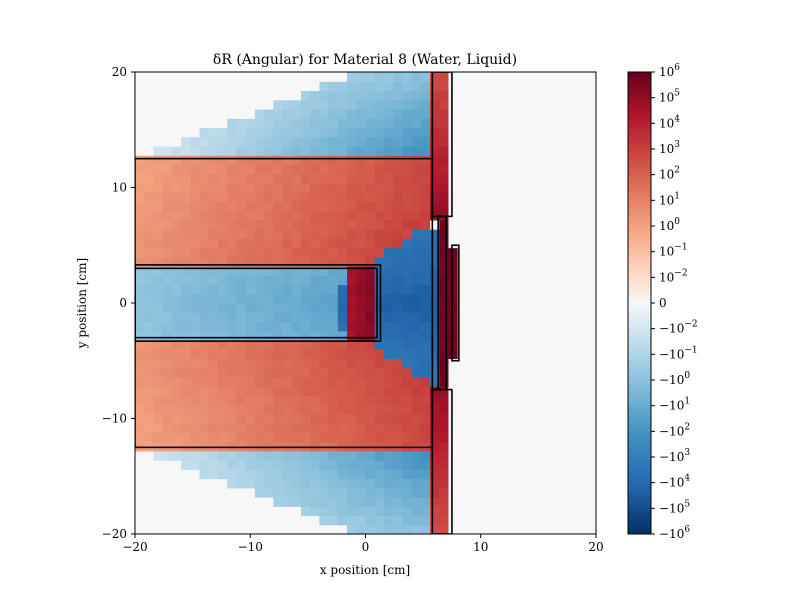 Image resolution: width=800 pixels, height=600 pixels. What do you see at coordinates (365, 570) in the screenshot?
I see `x-axis-label: x position [cm]` at bounding box center [365, 570].